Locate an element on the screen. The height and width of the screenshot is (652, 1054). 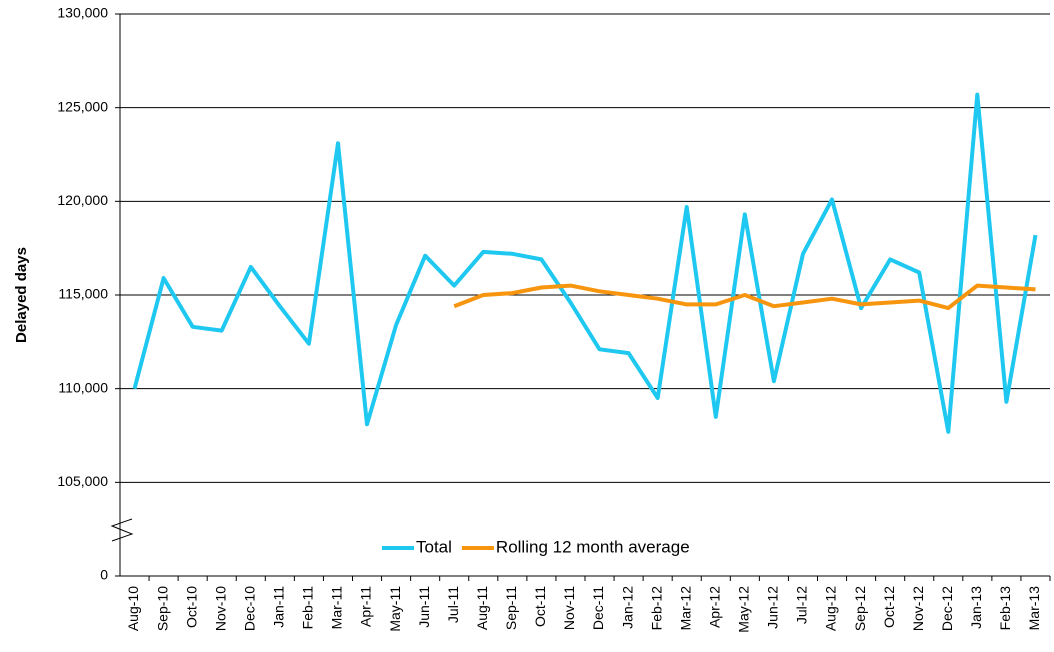
x-tick-label: Oct-10 is located at coordinates (191, 607).